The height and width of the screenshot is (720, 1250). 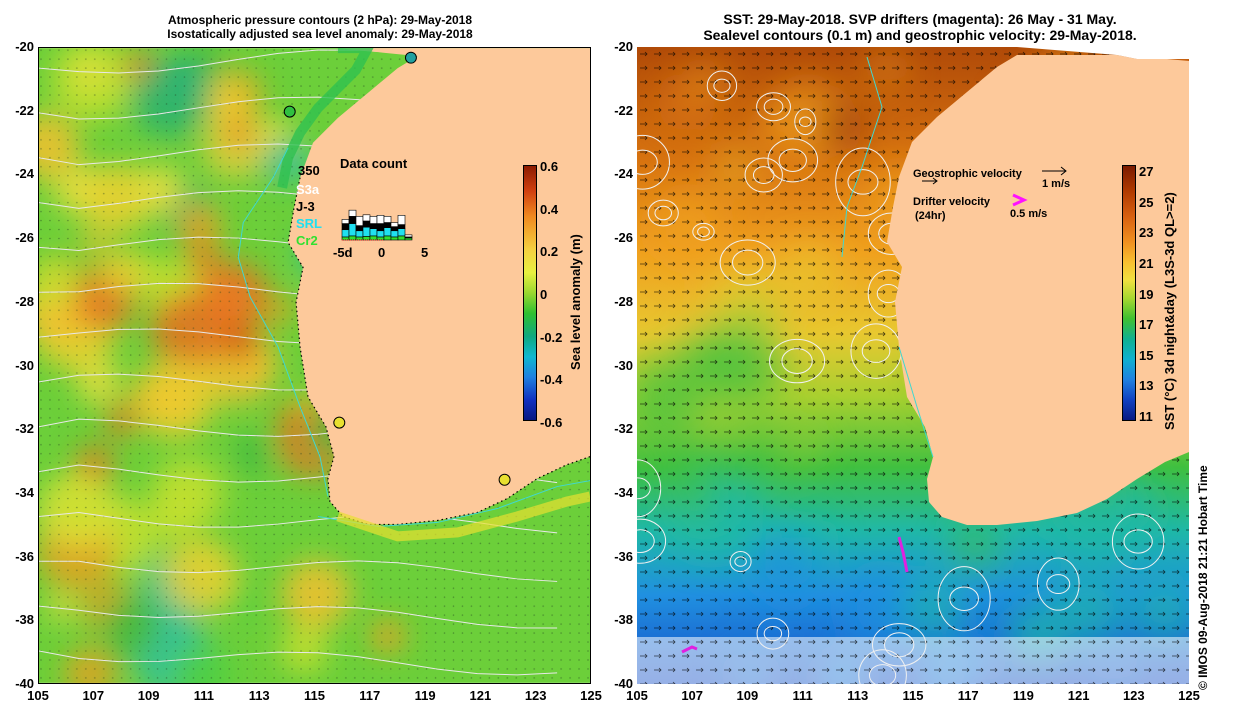 I want to click on x-tick-label: 117, so click(x=968, y=695).